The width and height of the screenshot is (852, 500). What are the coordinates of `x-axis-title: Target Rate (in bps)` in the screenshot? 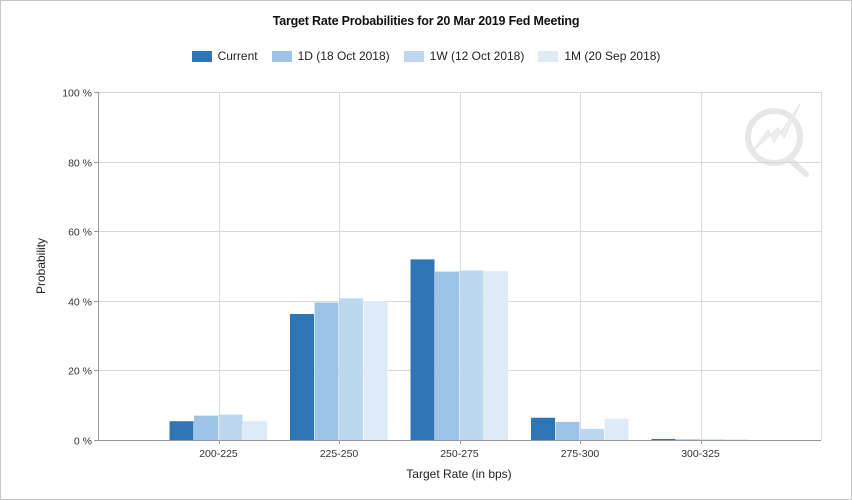 It's located at (458, 474).